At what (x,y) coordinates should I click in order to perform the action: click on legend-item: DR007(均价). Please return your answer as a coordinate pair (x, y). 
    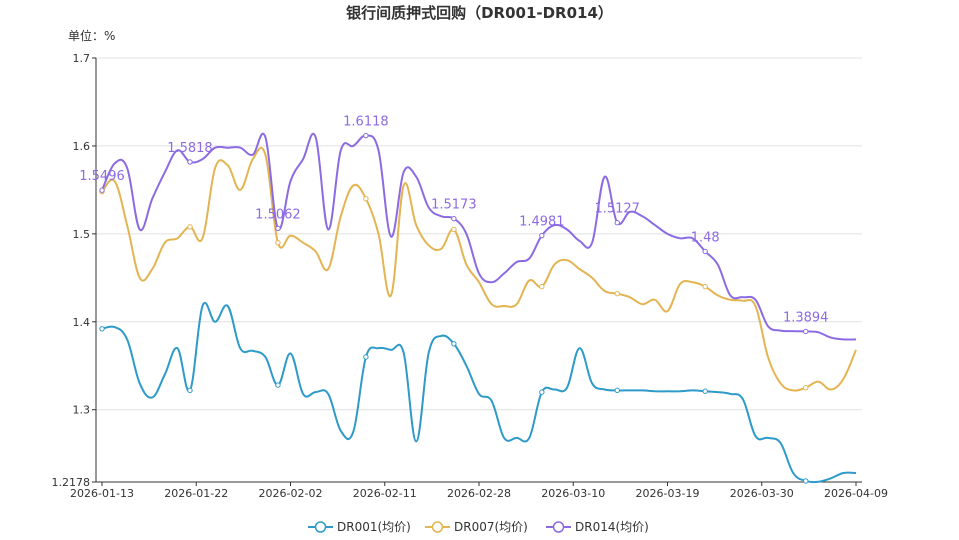
    Looking at the image, I should click on (476, 527).